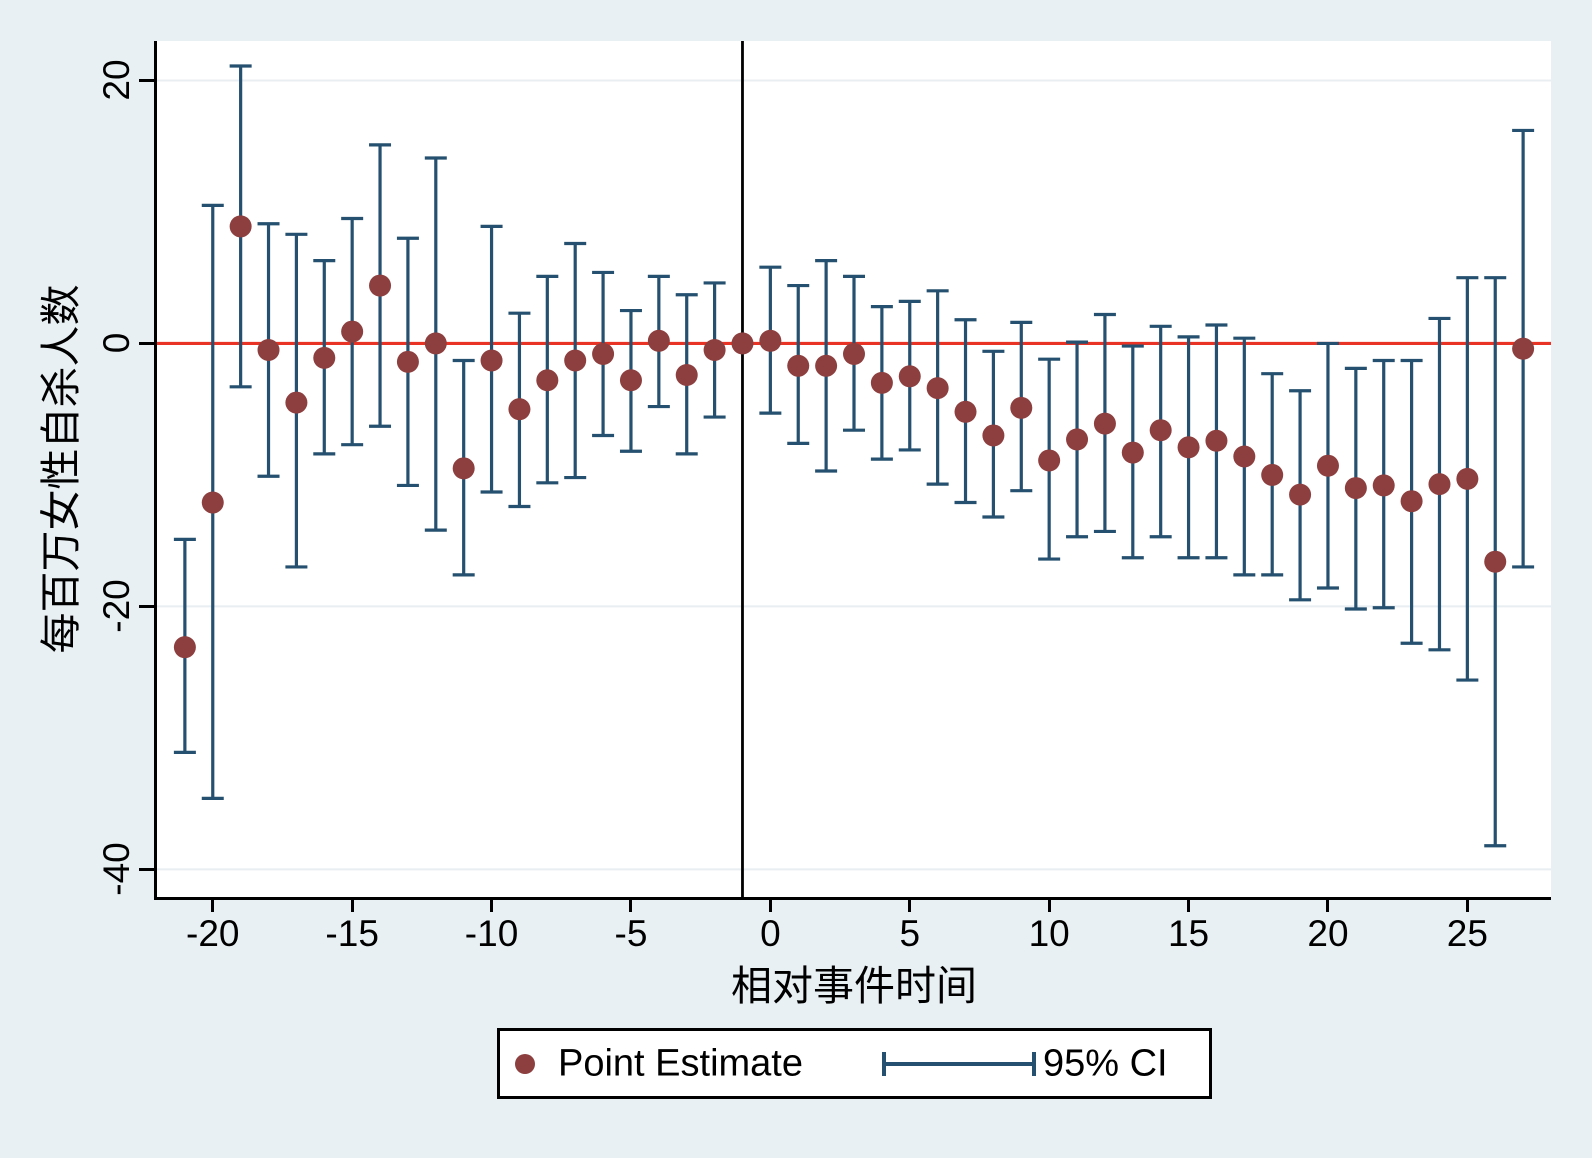  Describe the element at coordinates (910, 933) in the screenshot. I see `x-tick-label: 5` at that location.